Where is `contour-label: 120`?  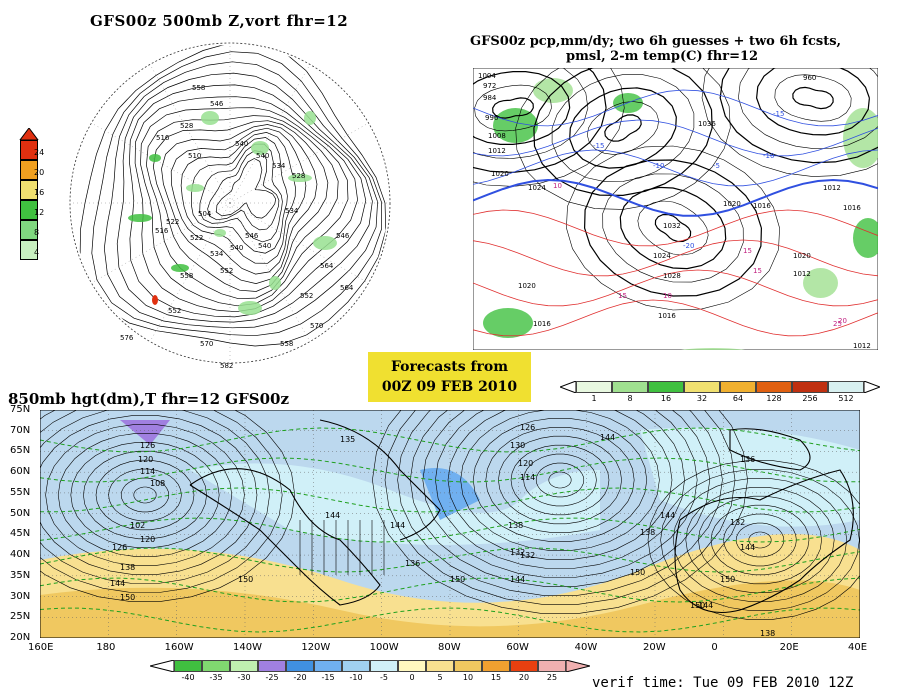
contour-label: 120 is located at coordinates (145, 459).